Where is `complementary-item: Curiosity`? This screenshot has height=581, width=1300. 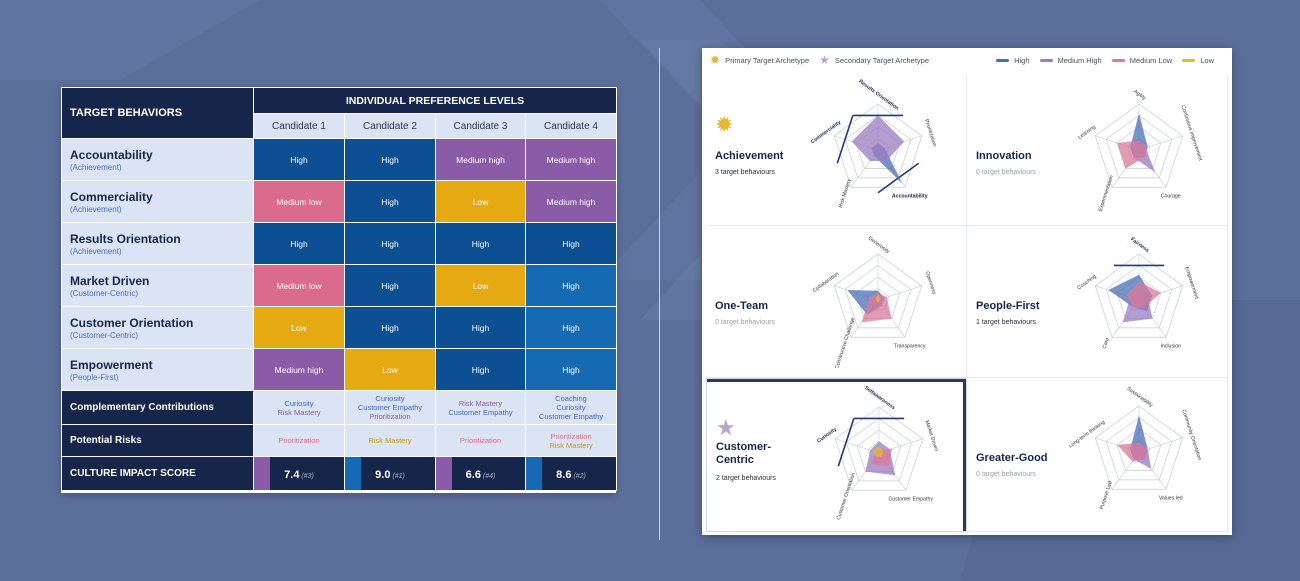
complementary-item: Curiosity is located at coordinates (299, 403).